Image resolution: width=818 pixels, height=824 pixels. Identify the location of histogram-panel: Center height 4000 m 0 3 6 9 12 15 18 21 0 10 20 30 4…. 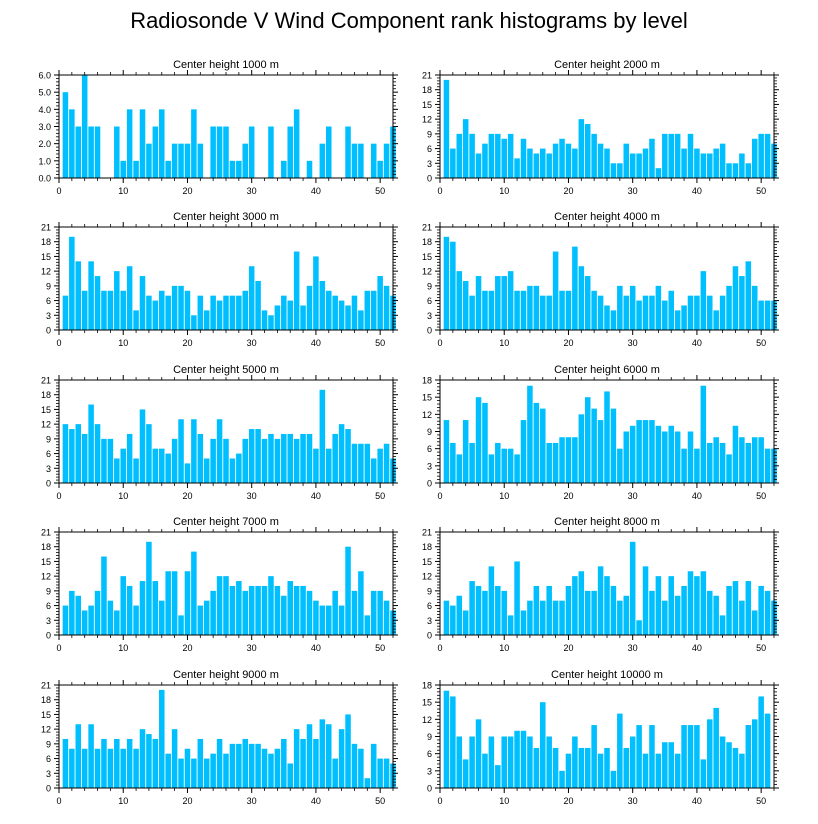
(600, 279).